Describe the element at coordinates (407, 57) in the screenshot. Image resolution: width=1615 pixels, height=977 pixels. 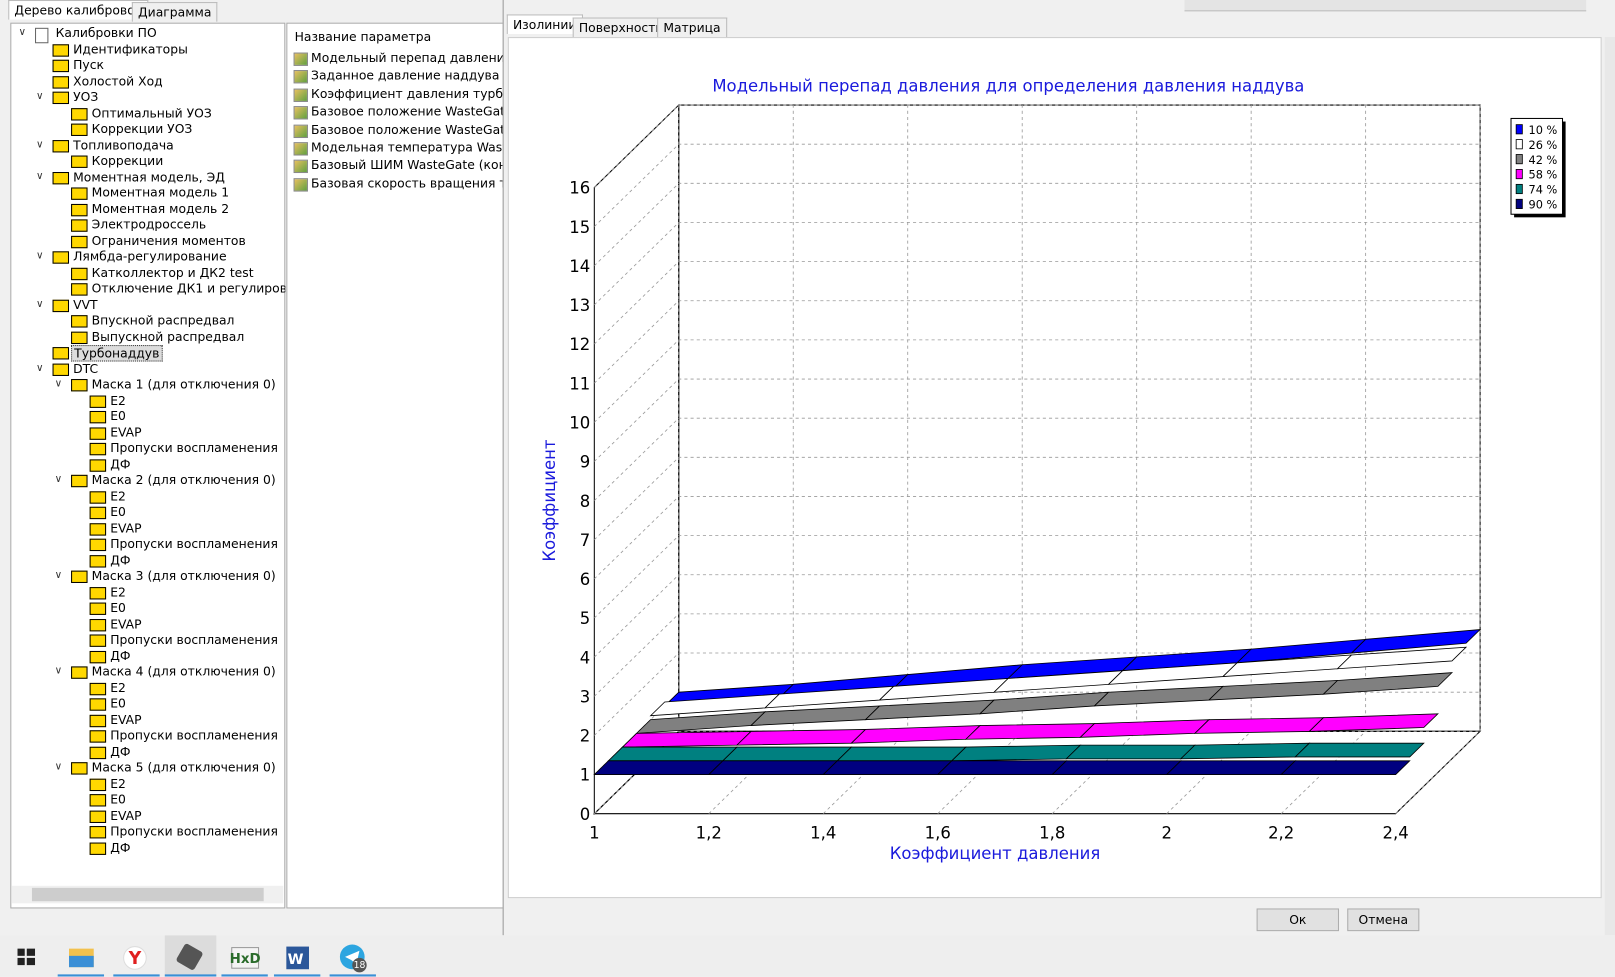
I see `param-item: Модельный перепад давления дл` at that location.